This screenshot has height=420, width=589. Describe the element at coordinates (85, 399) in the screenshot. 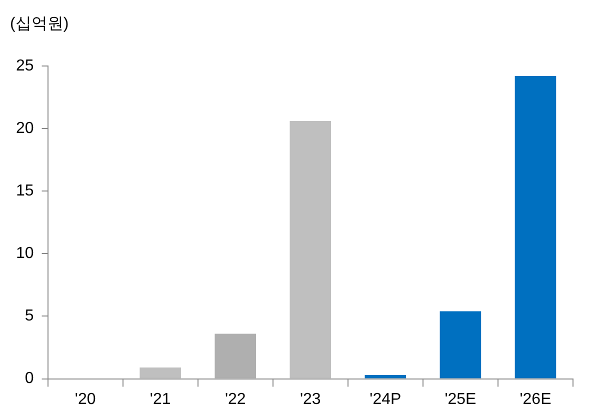

I see `x-tick-label: '20` at that location.